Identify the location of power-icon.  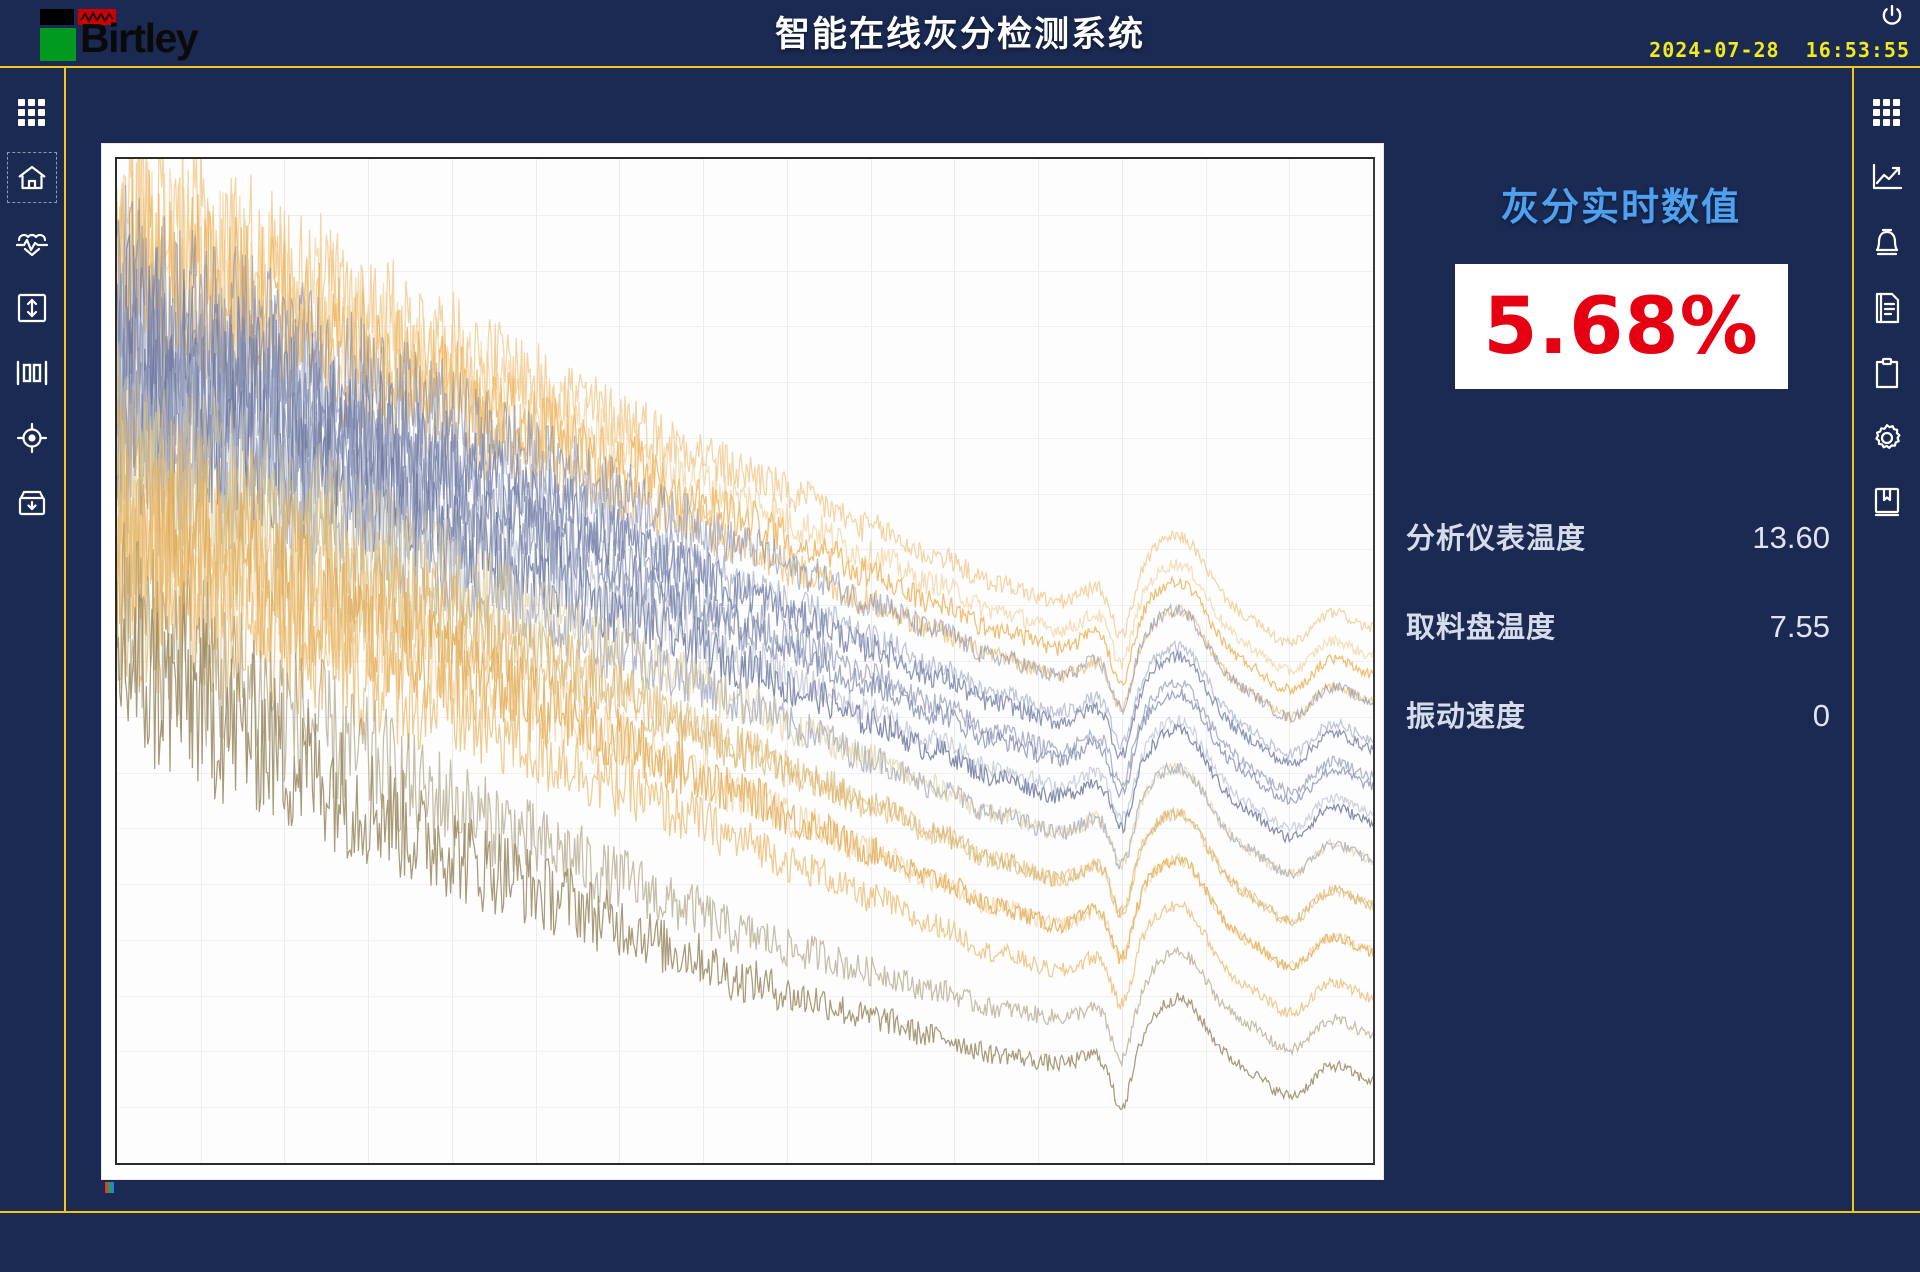
(1892, 16).